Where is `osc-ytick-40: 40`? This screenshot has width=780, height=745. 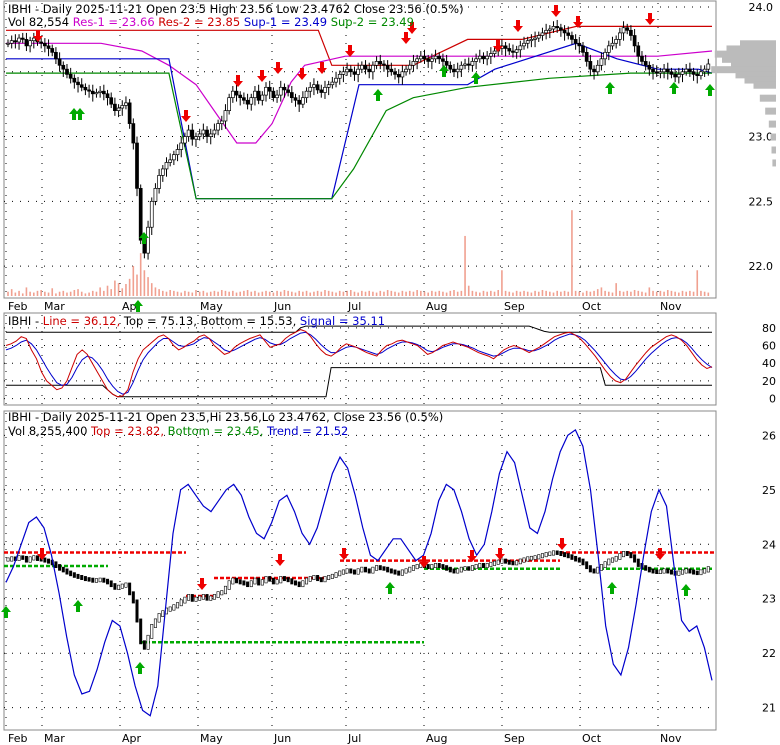
osc-ytick-40: 40 is located at coordinates (769, 363).